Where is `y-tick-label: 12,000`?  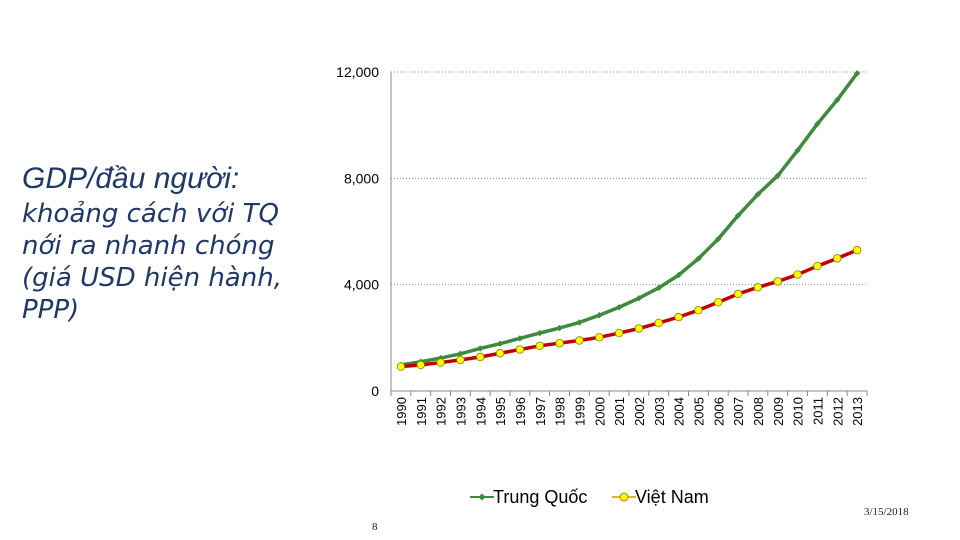 y-tick-label: 12,000 is located at coordinates (357, 72).